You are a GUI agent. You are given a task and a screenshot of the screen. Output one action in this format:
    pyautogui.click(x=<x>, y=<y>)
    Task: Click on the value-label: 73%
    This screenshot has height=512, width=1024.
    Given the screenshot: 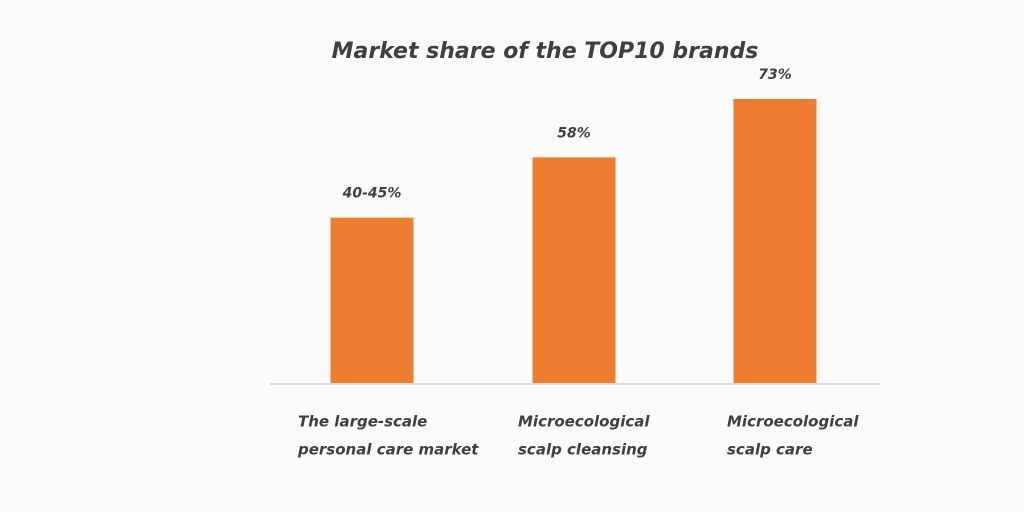 What is the action you would take?
    pyautogui.click(x=775, y=75)
    